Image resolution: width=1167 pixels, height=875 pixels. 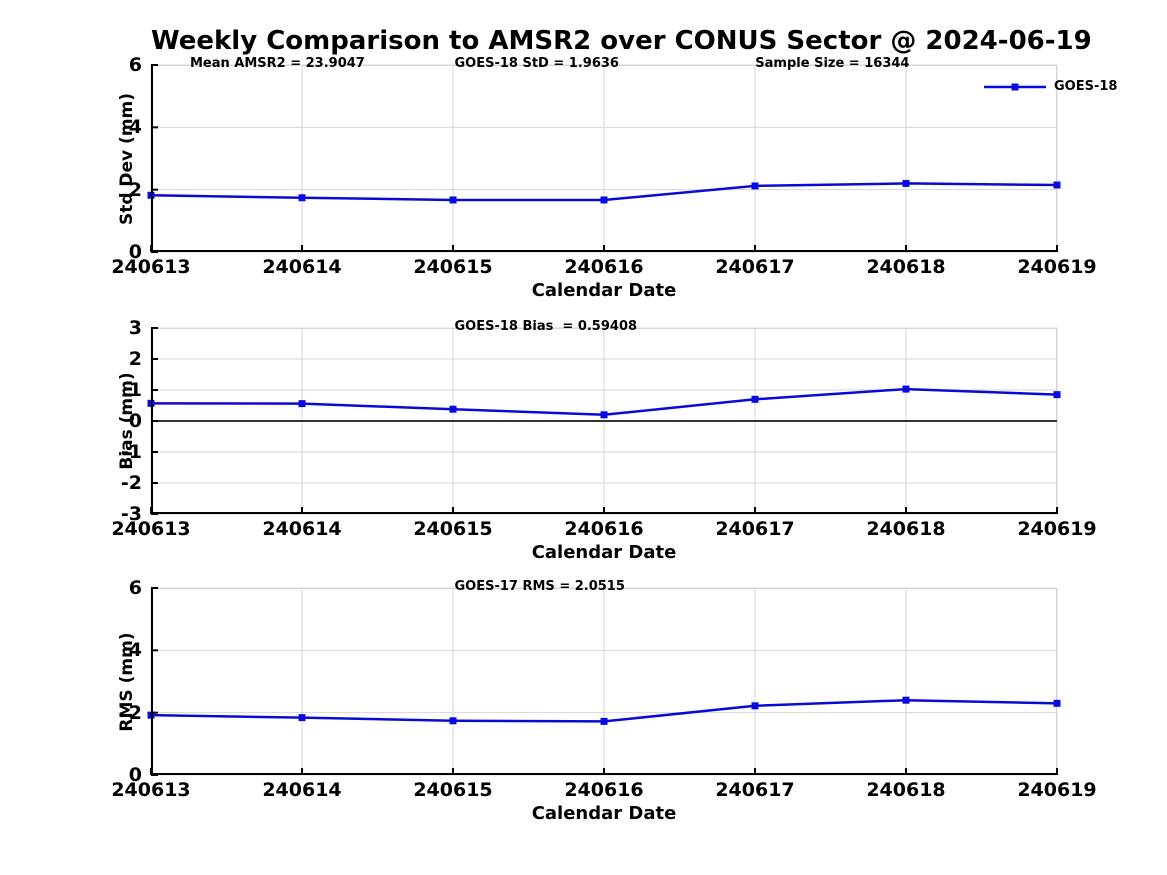 What do you see at coordinates (1086, 86) in the screenshot?
I see `legend-label: GOES-18` at bounding box center [1086, 86].